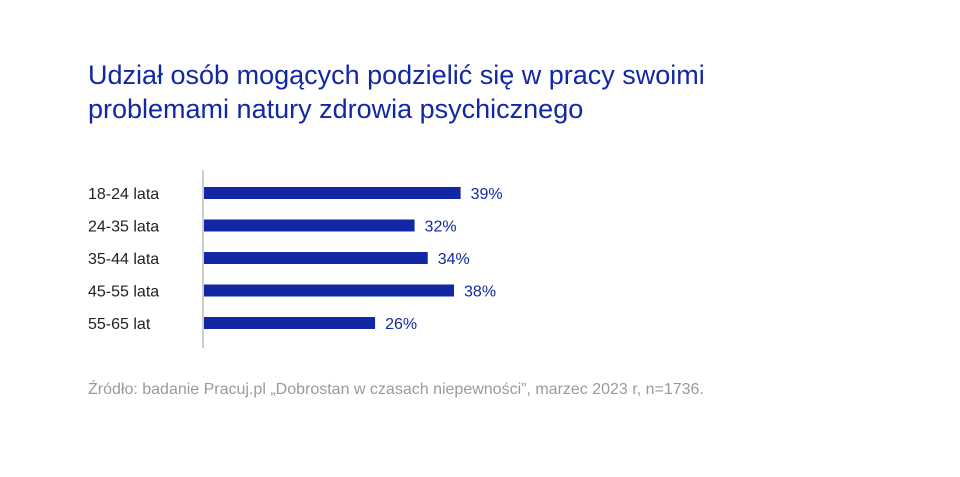  Describe the element at coordinates (441, 227) in the screenshot. I see `value-label: 32%` at that location.